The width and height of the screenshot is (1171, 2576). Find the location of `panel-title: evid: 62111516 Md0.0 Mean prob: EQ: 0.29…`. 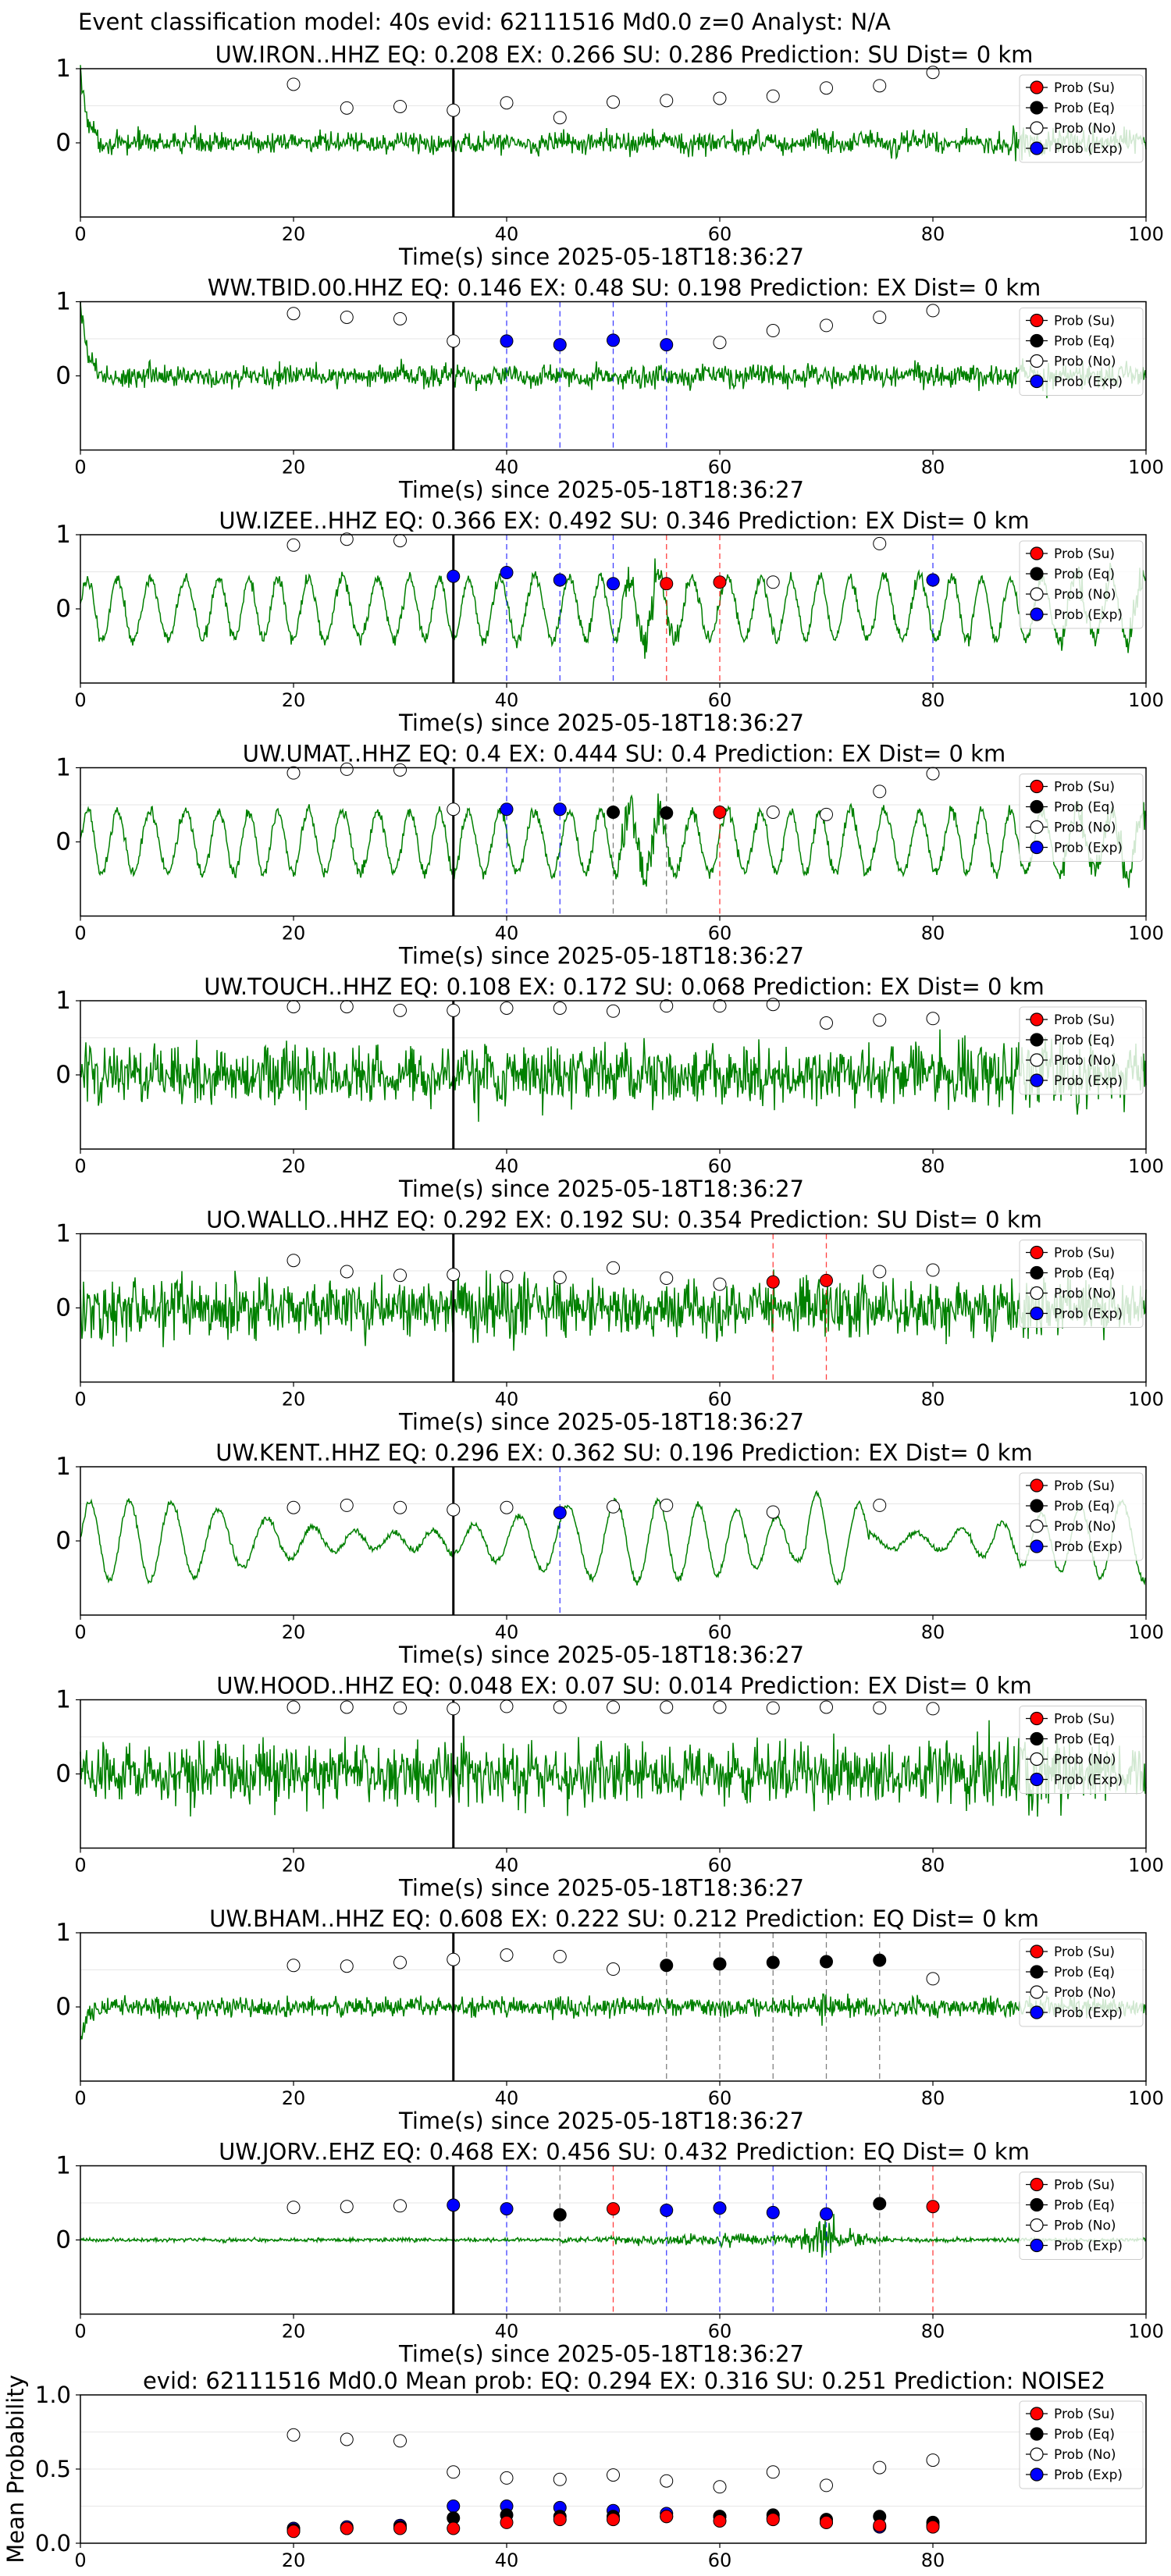

panel-title: evid: 62111516 Md0.0 Mean prob: EQ: 0.29… is located at coordinates (624, 2381).